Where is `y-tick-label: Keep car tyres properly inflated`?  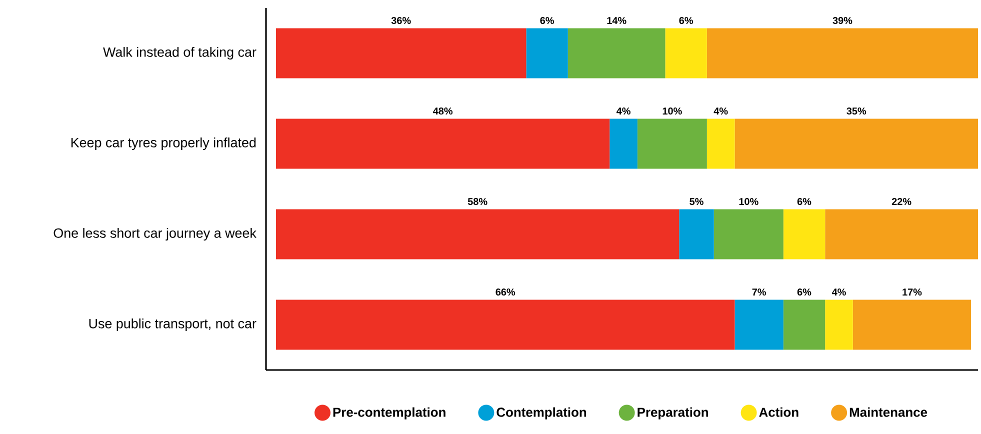 y-tick-label: Keep car tyres properly inflated is located at coordinates (163, 143).